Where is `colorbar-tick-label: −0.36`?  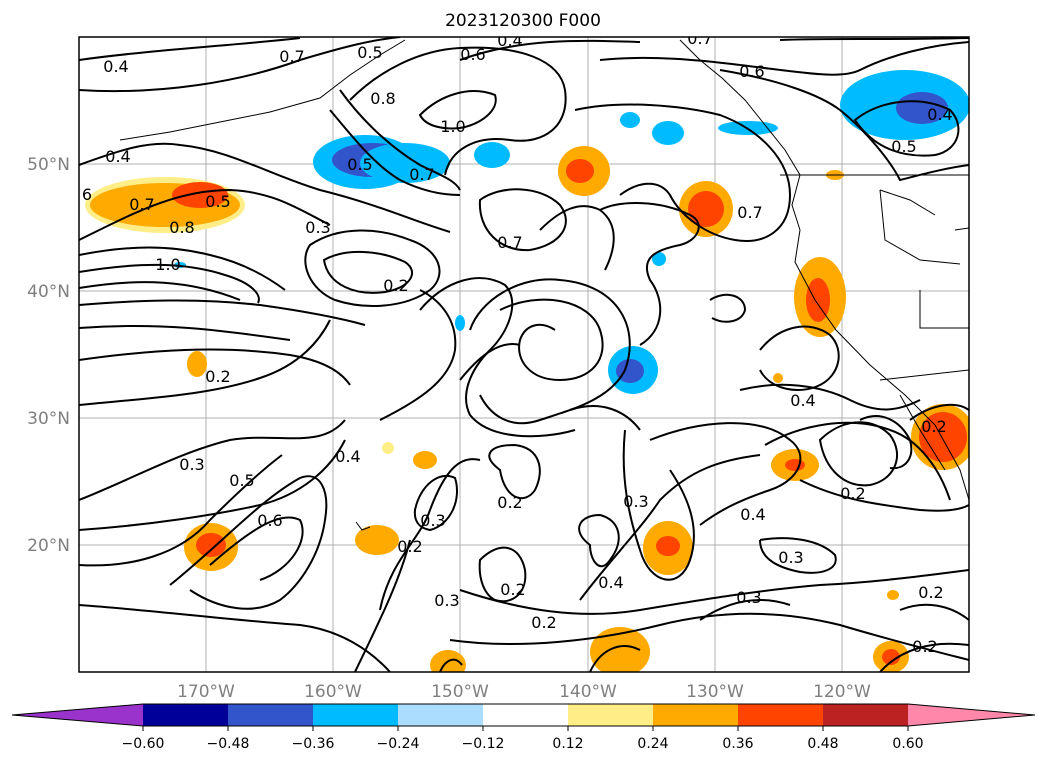 colorbar-tick-label: −0.36 is located at coordinates (313, 744).